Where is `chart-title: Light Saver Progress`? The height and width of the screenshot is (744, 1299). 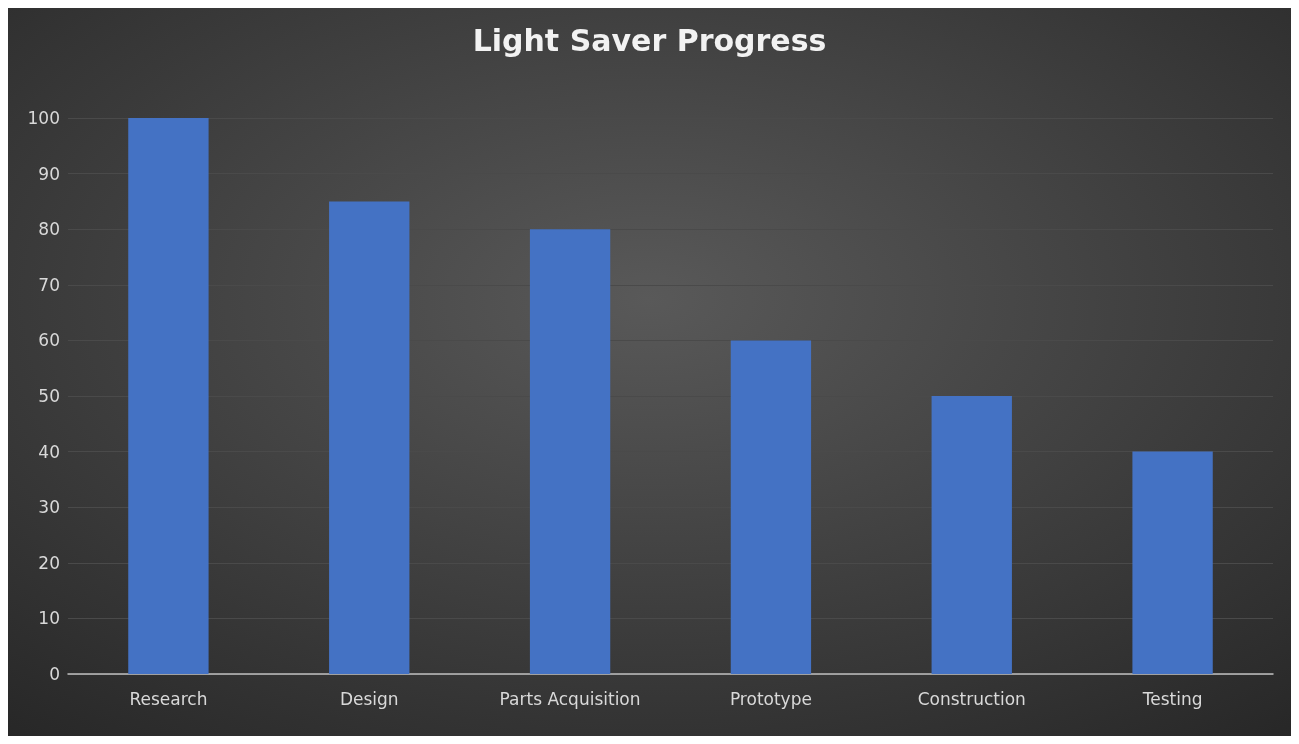 chart-title: Light Saver Progress is located at coordinates (649, 40).